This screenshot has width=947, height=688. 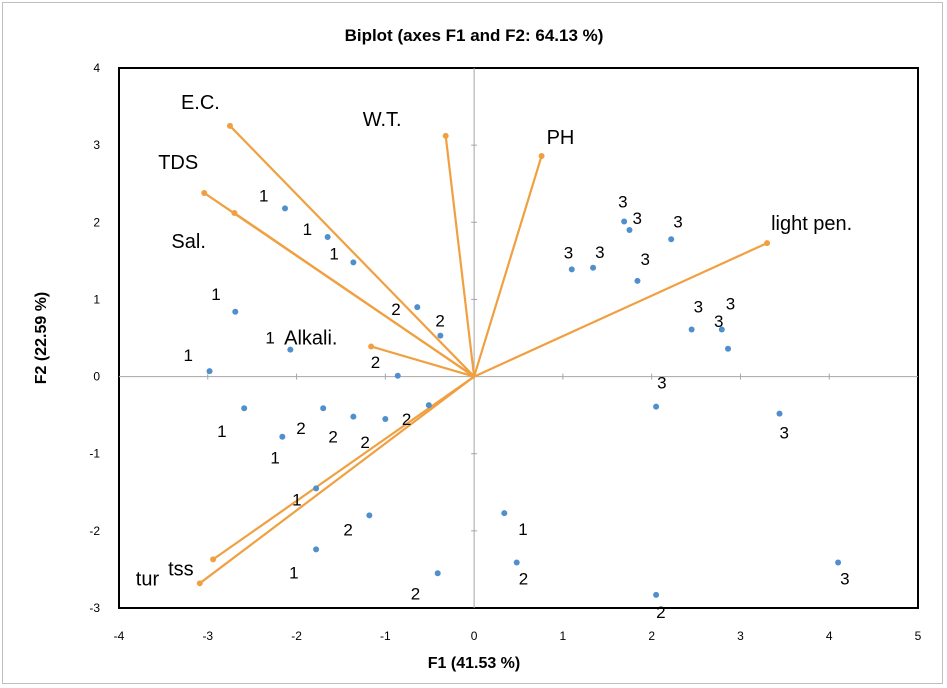 I want to click on x-tick-label: 3, so click(x=740, y=636).